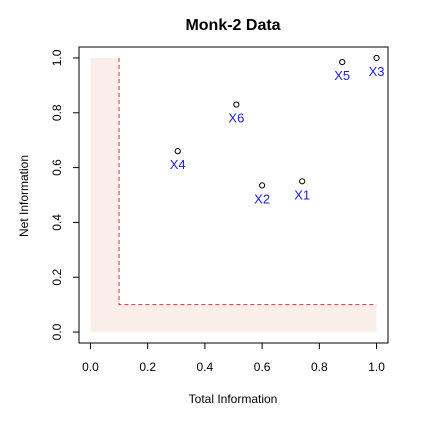 This screenshot has width=423, height=422. What do you see at coordinates (57, 222) in the screenshot?
I see `y-tick-label: 0.4` at bounding box center [57, 222].